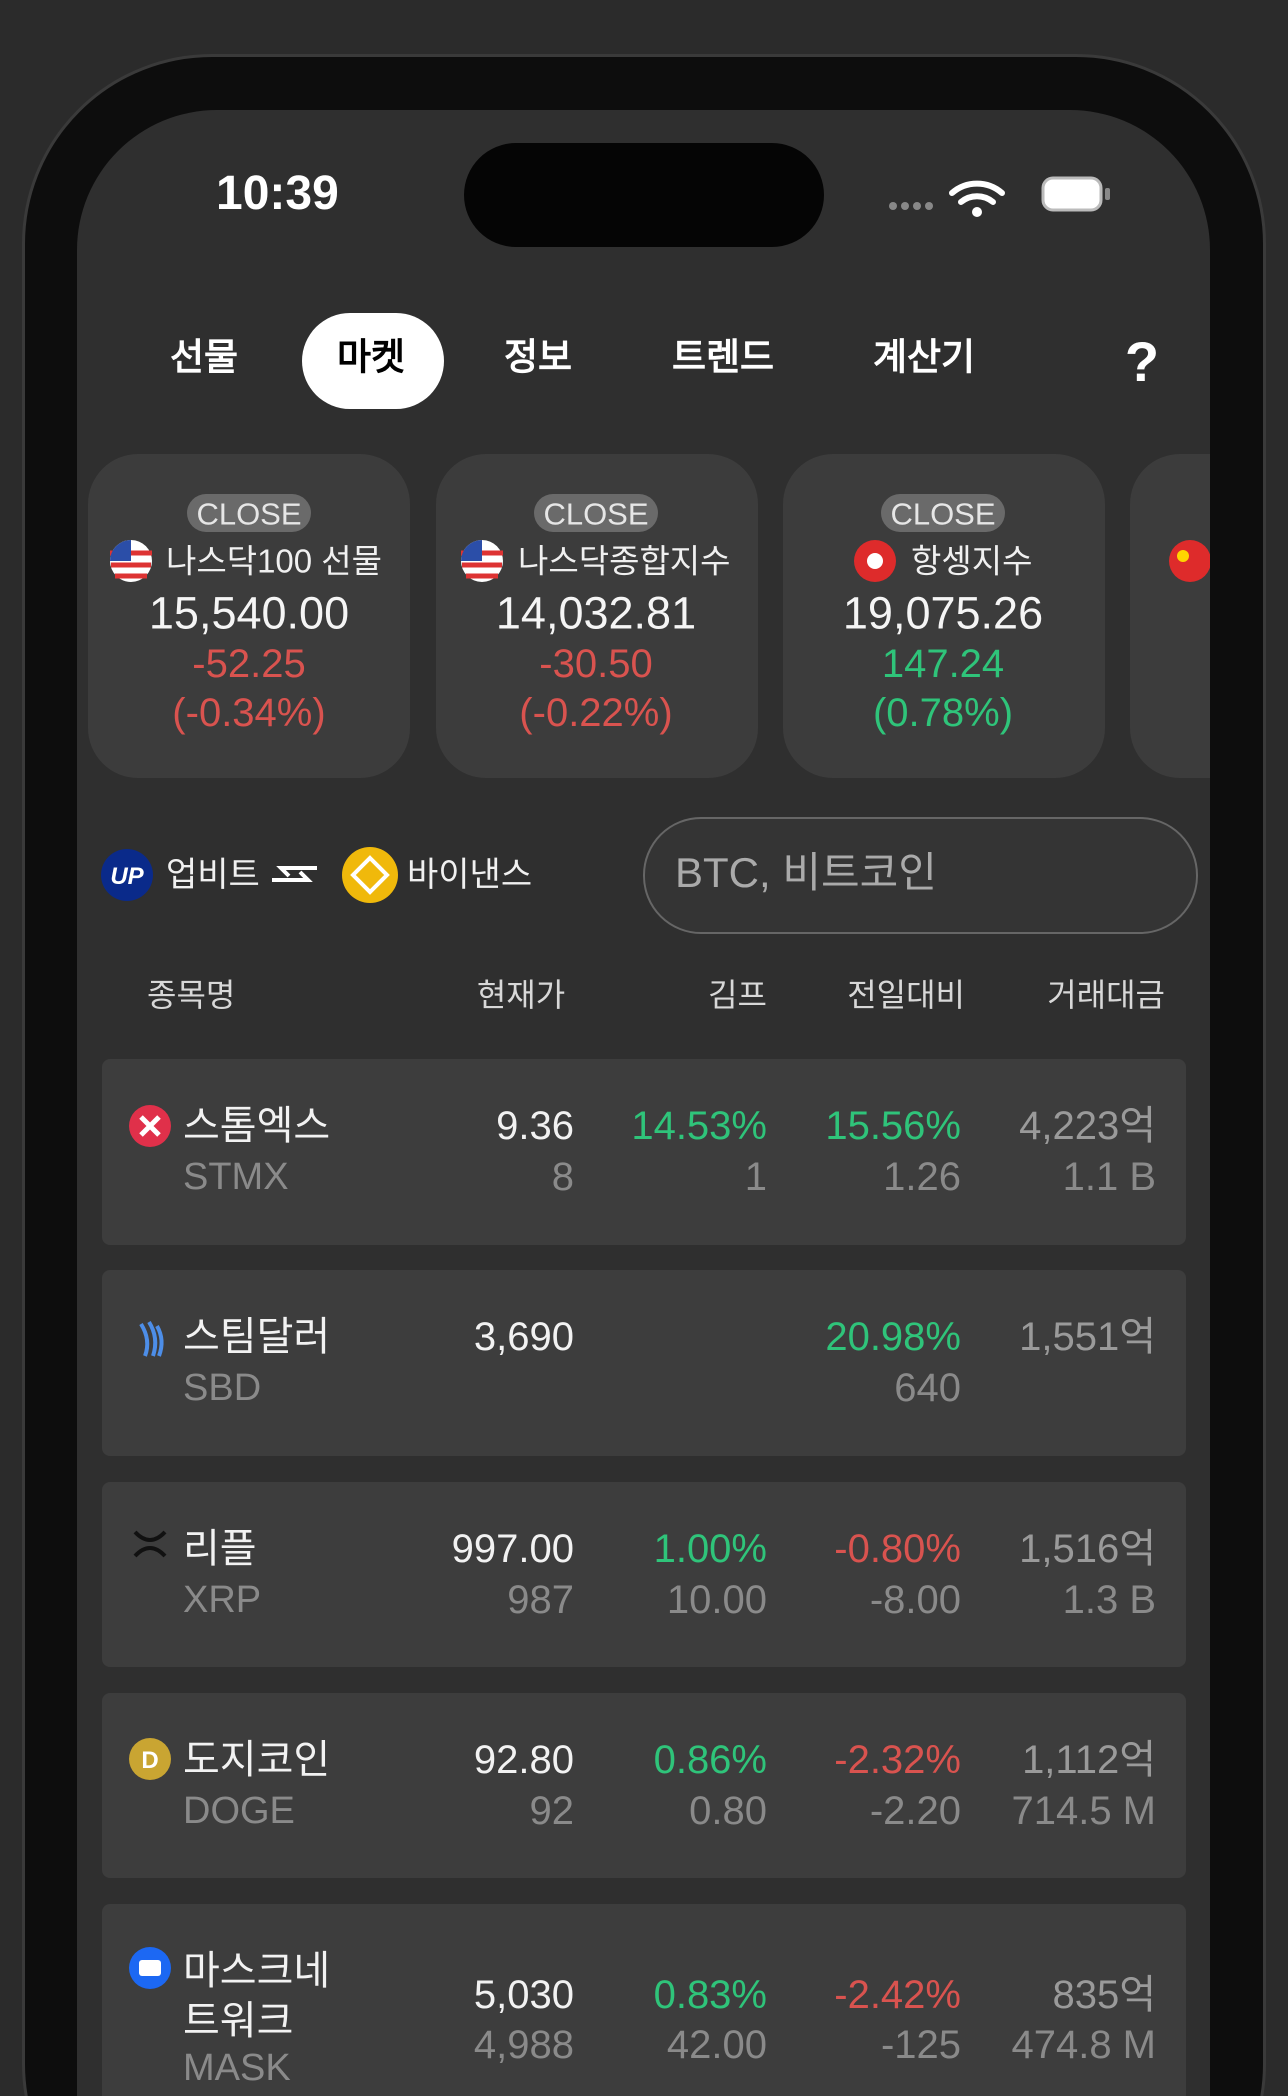  What do you see at coordinates (562, 1177) in the screenshot?
I see `cell-price-sub: 8` at bounding box center [562, 1177].